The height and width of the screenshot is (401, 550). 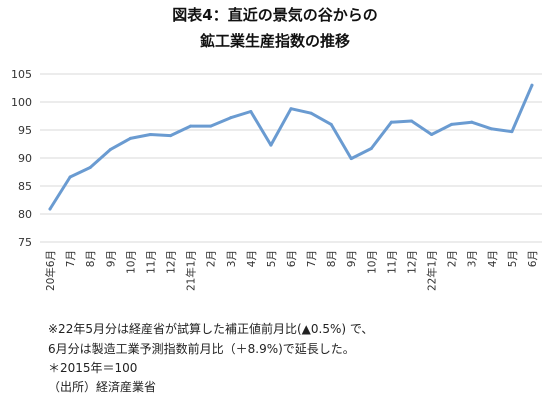 What do you see at coordinates (25, 130) in the screenshot?
I see `y-tick-label: 95` at bounding box center [25, 130].